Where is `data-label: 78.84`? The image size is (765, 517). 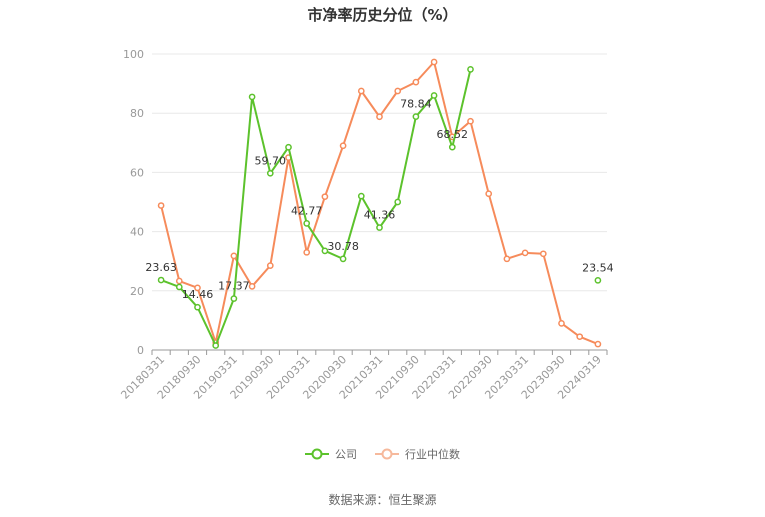
data-label: 78.84 is located at coordinates (416, 104).